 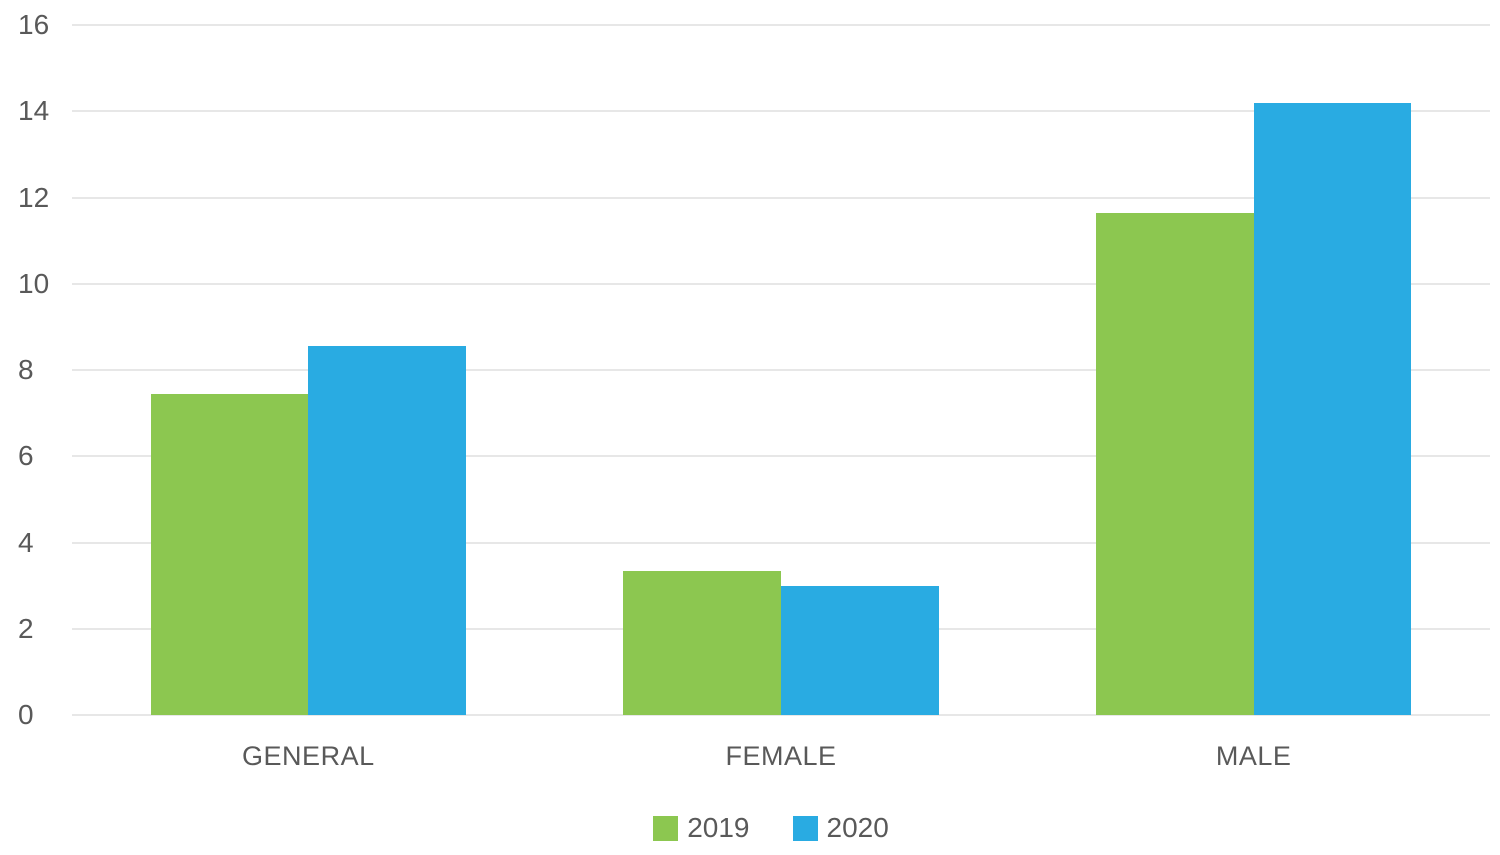 I want to click on legend: 2019 2020, so click(x=760, y=828).